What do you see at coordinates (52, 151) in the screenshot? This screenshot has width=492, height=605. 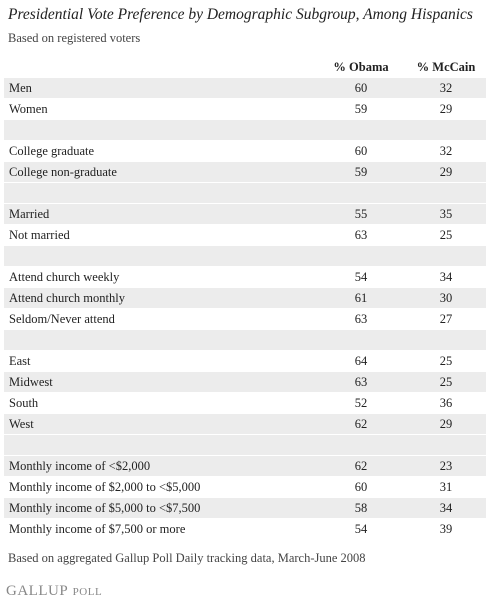 I see `row-label: College graduate` at bounding box center [52, 151].